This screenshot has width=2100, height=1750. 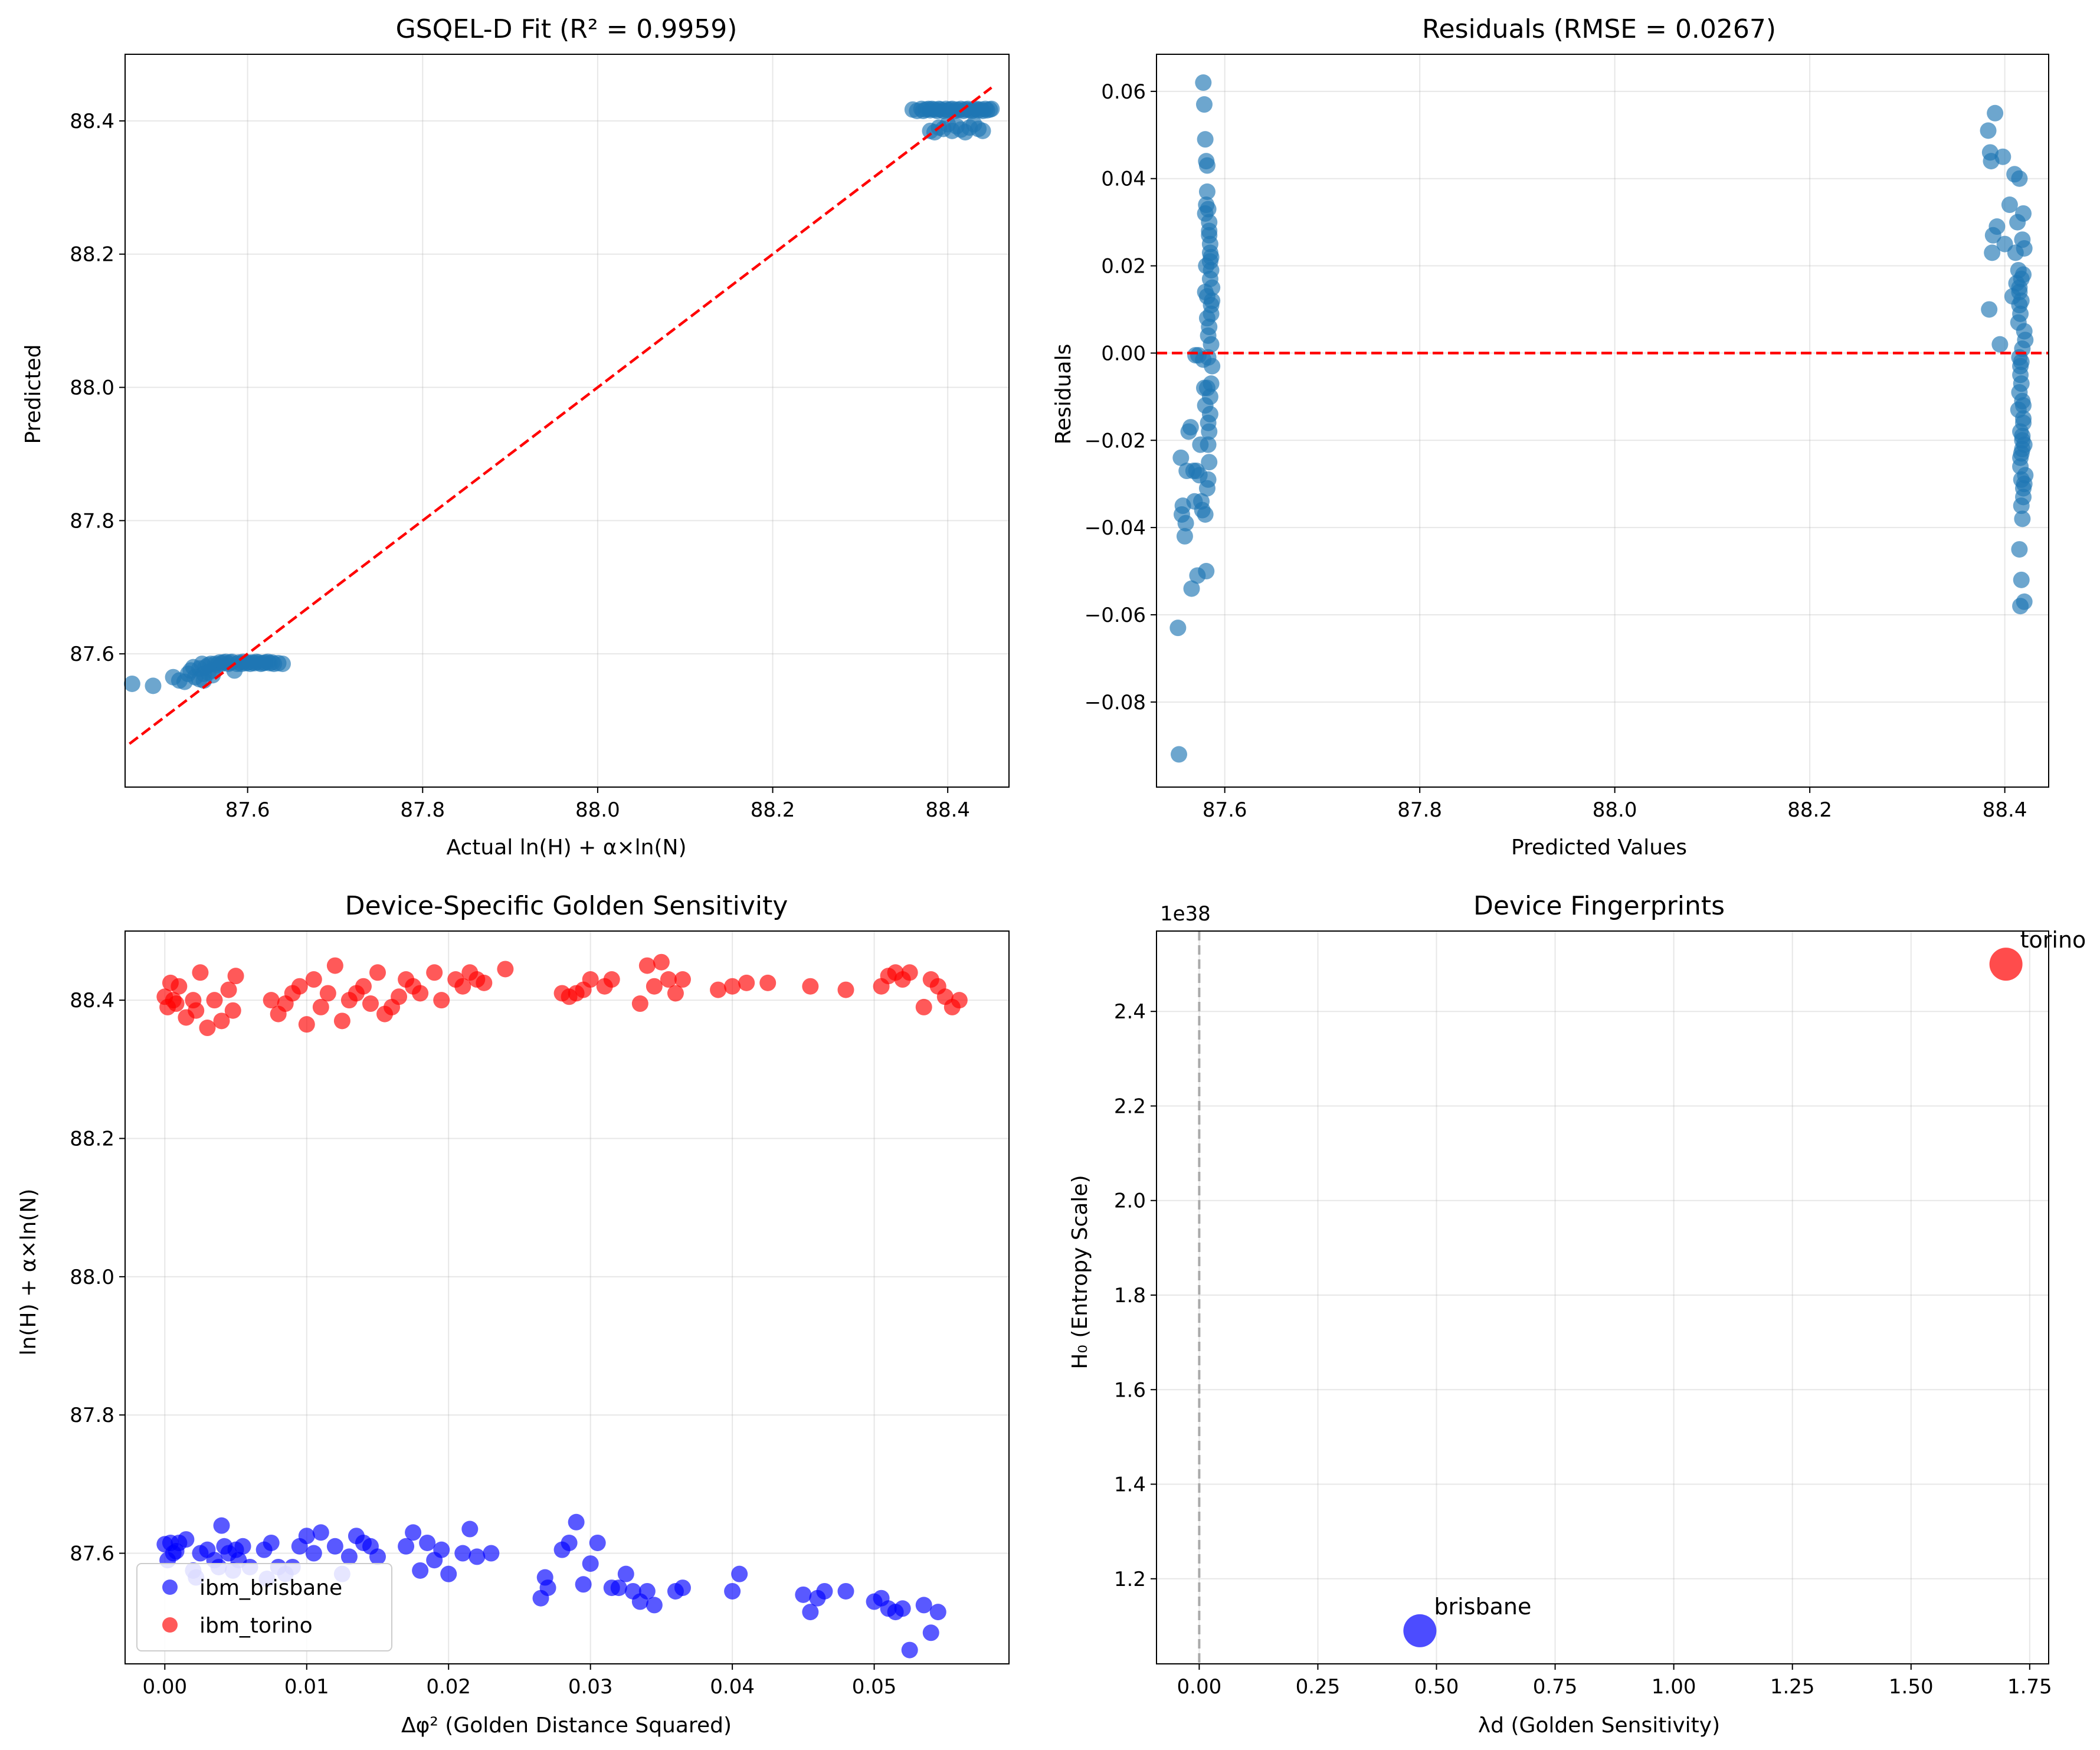 I want to click on legend: ibm_brisbane ibm_torino, so click(x=264, y=1607).